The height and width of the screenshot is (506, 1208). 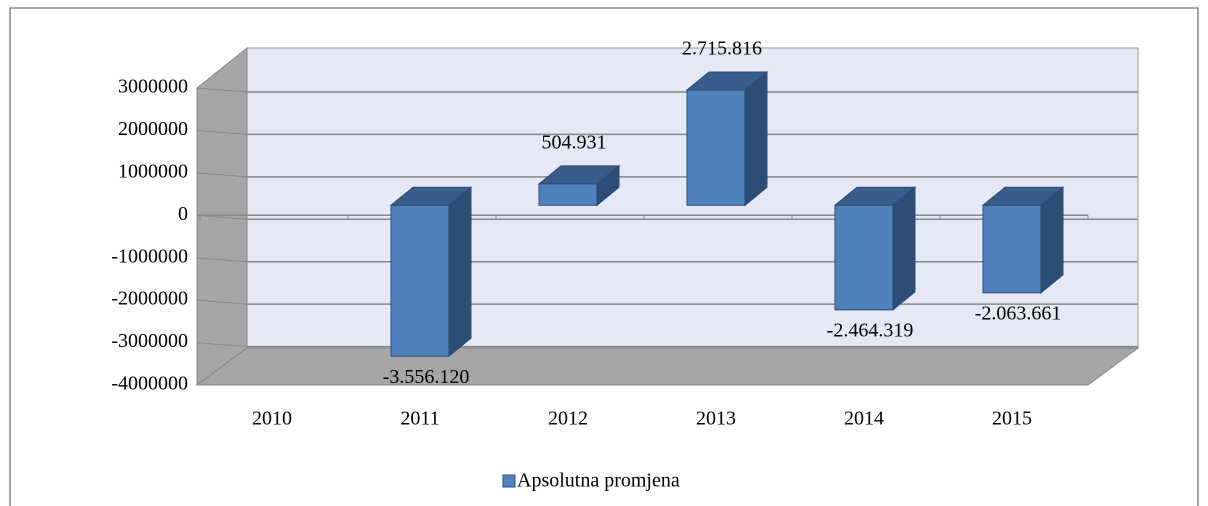 I want to click on y-tick-label: 0, so click(x=183, y=214).